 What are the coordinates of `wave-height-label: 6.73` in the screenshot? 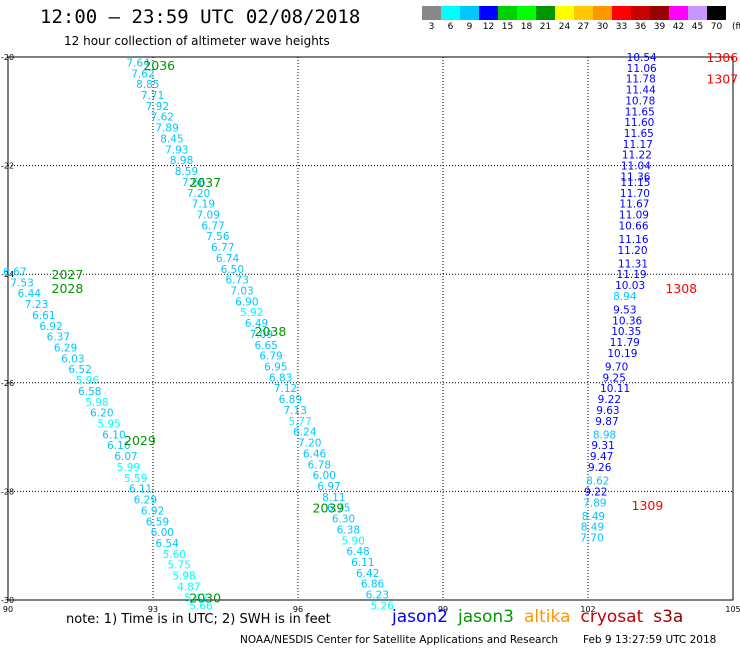 It's located at (237, 281).